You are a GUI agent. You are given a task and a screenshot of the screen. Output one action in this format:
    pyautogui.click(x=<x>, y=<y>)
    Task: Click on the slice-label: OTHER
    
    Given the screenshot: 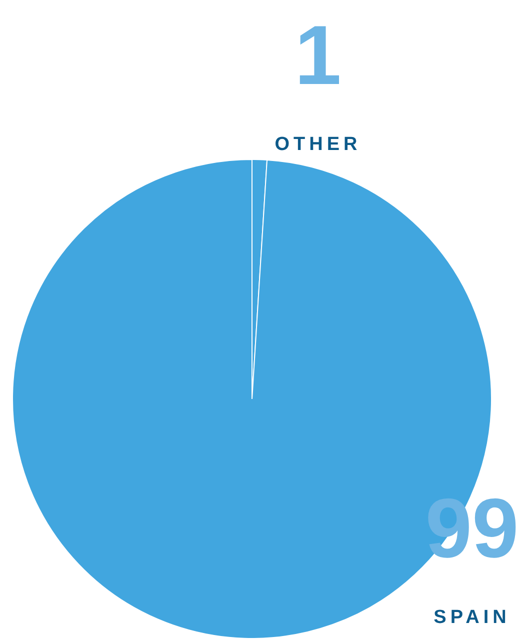 What is the action you would take?
    pyautogui.click(x=318, y=145)
    